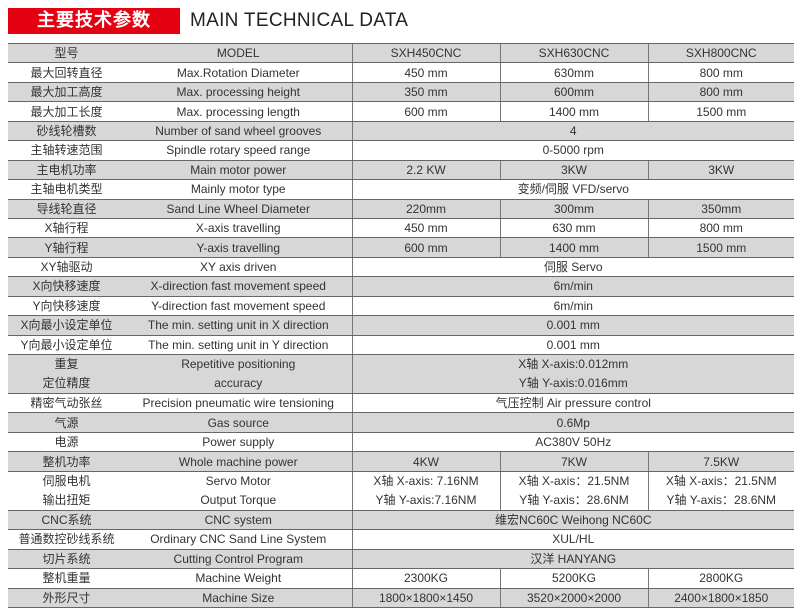 The width and height of the screenshot is (800, 612). What do you see at coordinates (66, 72) in the screenshot?
I see `param-cn: 最大回转直径` at bounding box center [66, 72].